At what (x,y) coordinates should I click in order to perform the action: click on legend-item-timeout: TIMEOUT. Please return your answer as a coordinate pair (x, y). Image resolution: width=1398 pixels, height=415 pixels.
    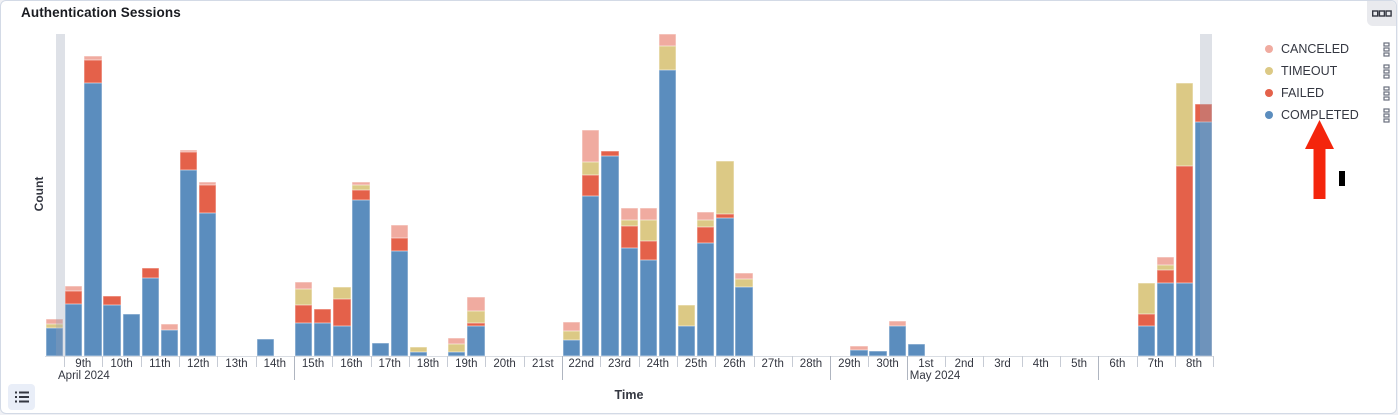
    Looking at the image, I should click on (1329, 71).